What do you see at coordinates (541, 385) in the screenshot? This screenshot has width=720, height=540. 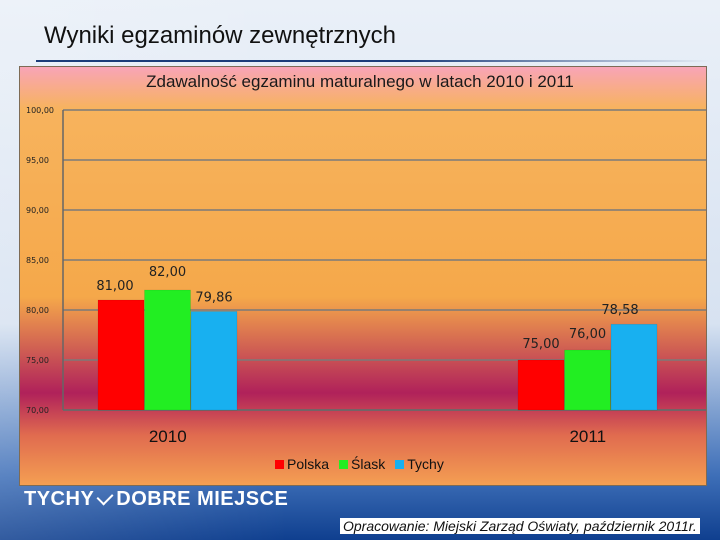 I see `bar-polska-2011` at bounding box center [541, 385].